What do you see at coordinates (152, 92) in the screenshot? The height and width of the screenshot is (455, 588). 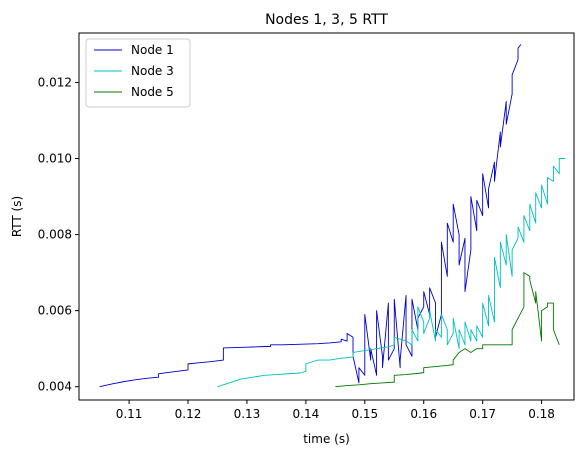 I see `legend-label-3: Node 5` at bounding box center [152, 92].